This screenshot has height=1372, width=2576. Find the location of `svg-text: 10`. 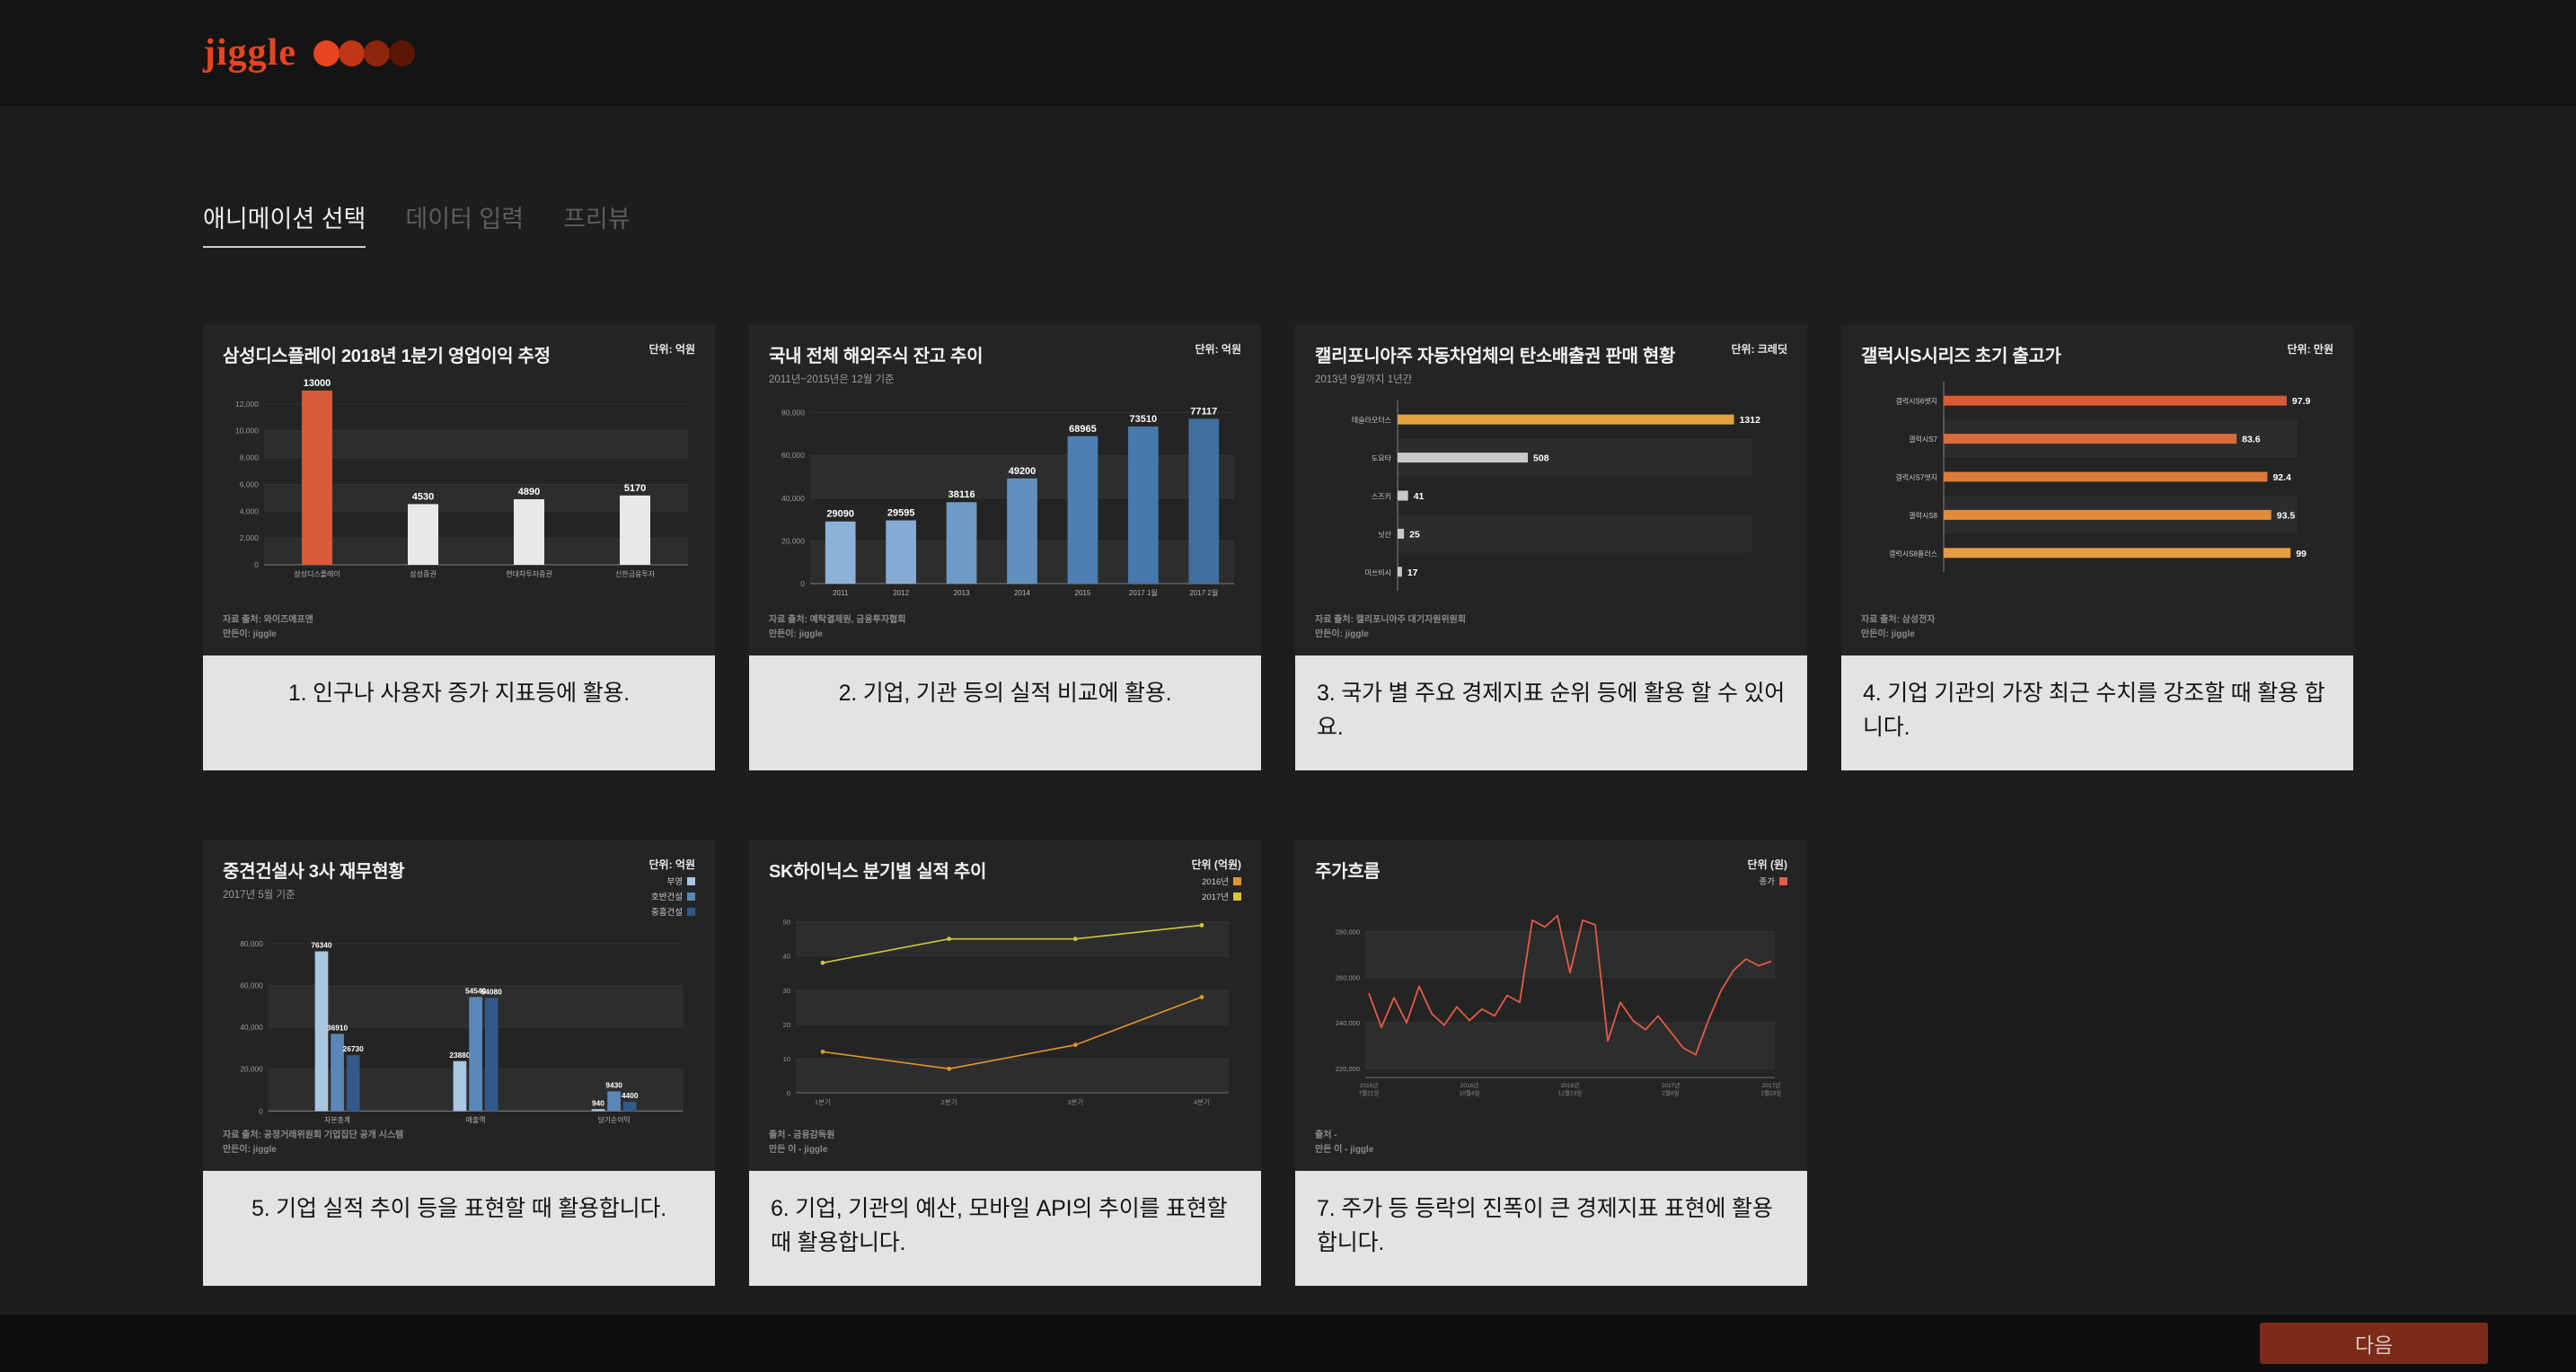

svg-text: 10 is located at coordinates (786, 1059).